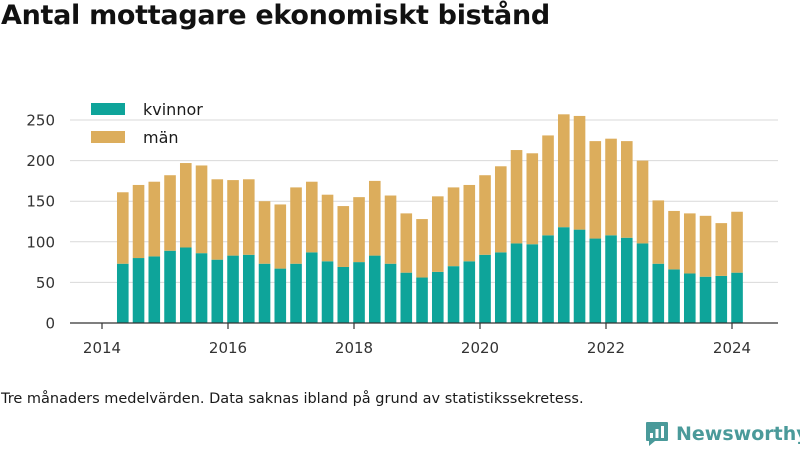  What do you see at coordinates (732, 348) in the screenshot?
I see `x-tick-label: 2024` at bounding box center [732, 348].